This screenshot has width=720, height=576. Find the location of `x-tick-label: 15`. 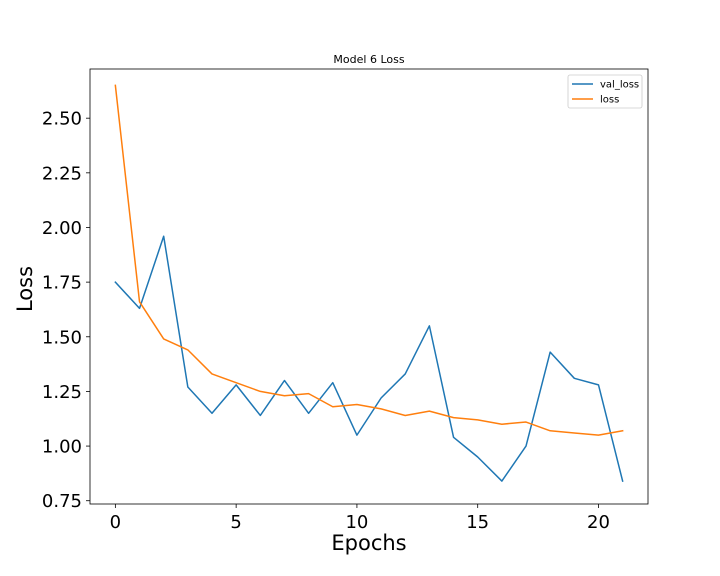

x-tick-label: 15 is located at coordinates (477, 522).